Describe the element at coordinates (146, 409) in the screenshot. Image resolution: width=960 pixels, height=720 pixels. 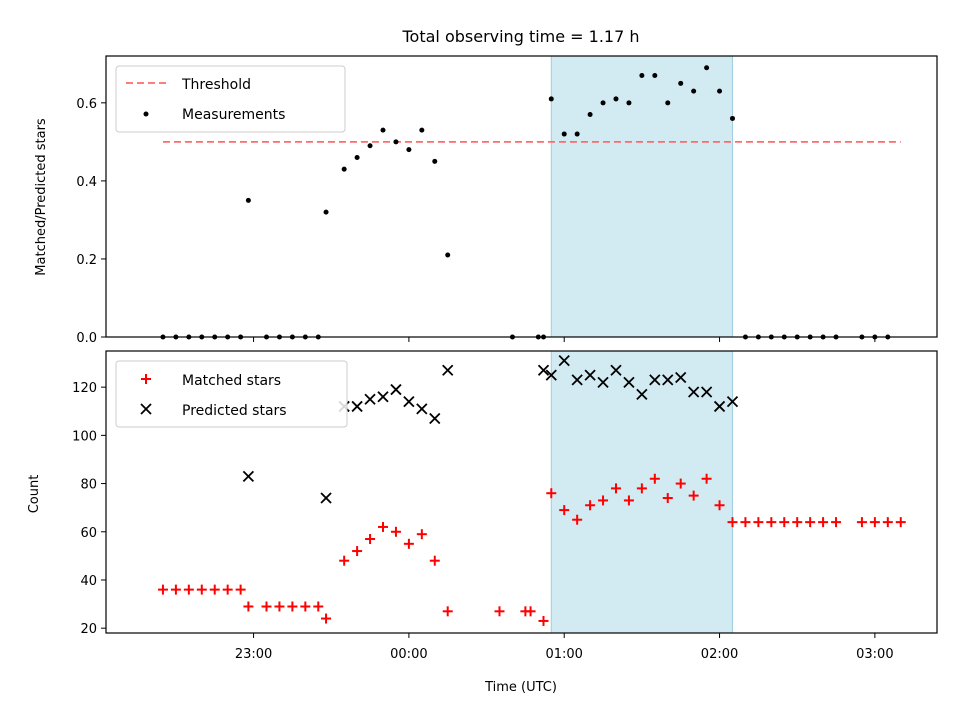
I see `legend-predicted-swatch` at that location.